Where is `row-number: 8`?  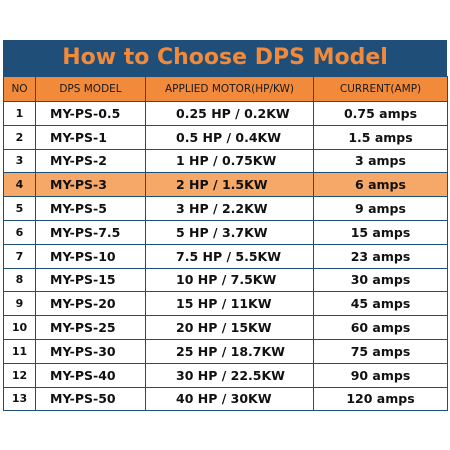 row-number: 8 is located at coordinates (19, 280).